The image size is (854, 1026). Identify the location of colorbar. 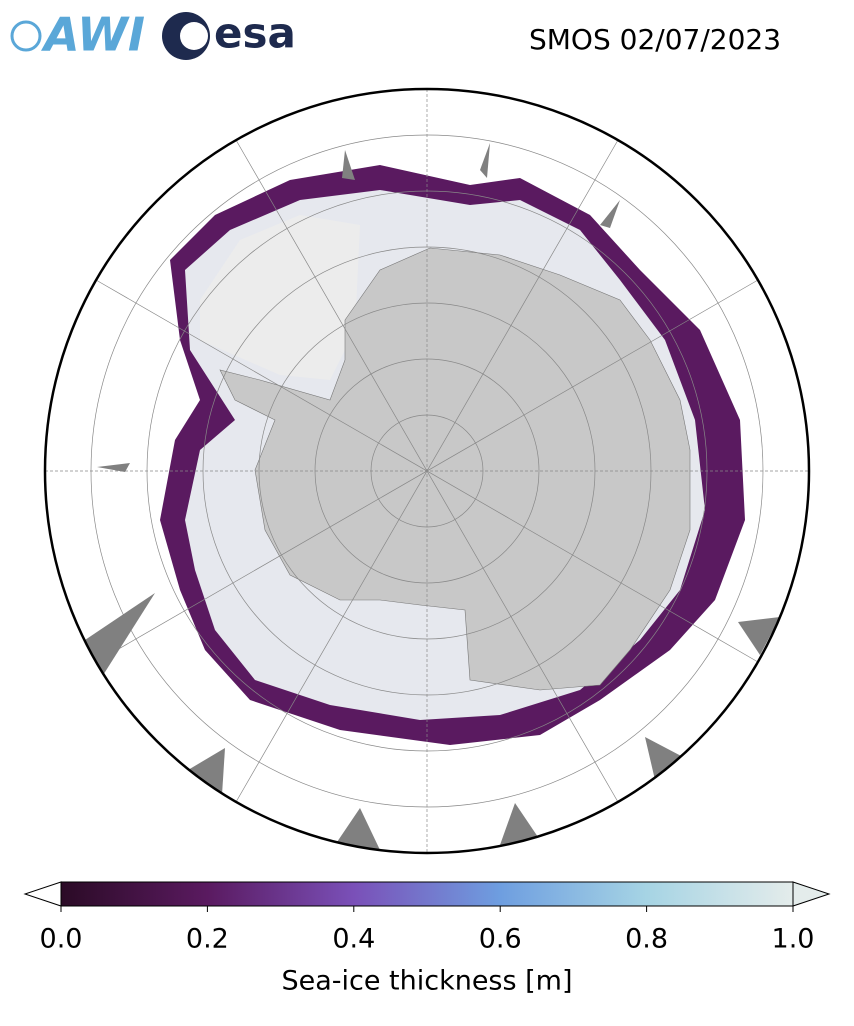
(427, 896).